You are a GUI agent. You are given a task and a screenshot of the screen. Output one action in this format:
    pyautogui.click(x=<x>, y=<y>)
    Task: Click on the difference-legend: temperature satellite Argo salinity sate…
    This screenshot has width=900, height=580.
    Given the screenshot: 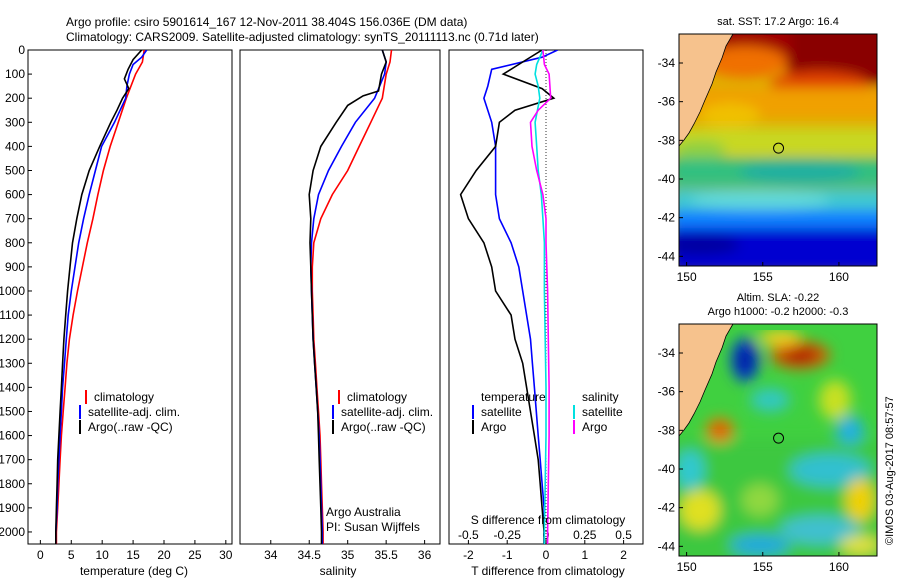 What is the action you would take?
    pyautogui.click(x=547, y=412)
    